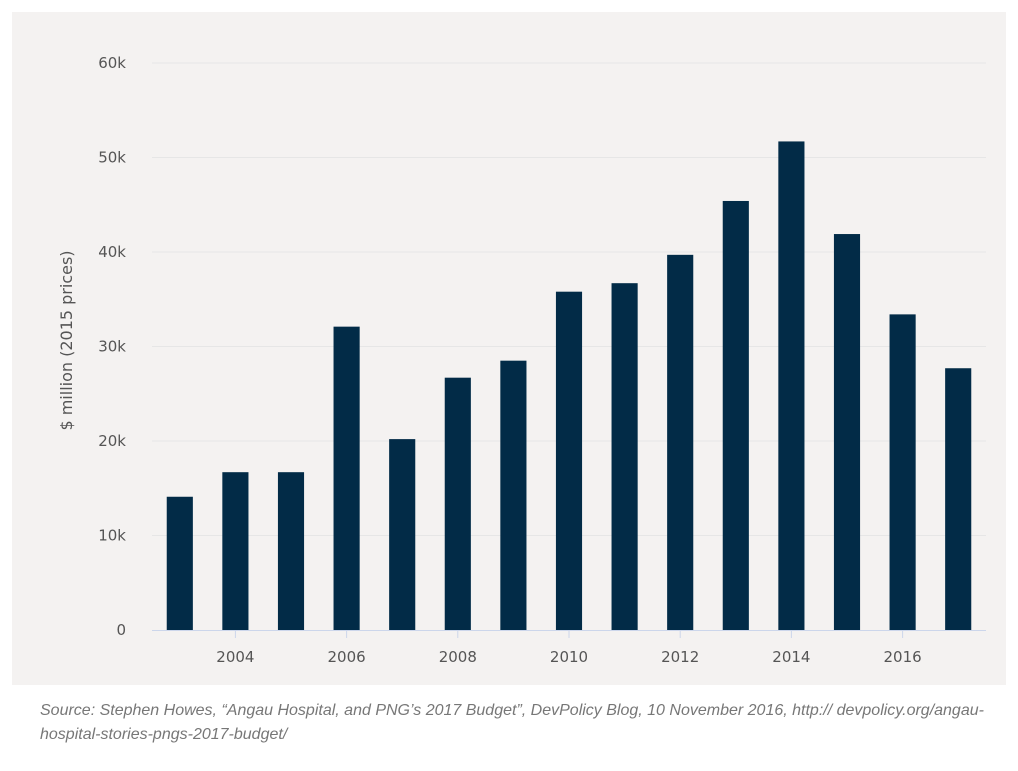 The height and width of the screenshot is (771, 1018). I want to click on bar-2006, so click(346, 478).